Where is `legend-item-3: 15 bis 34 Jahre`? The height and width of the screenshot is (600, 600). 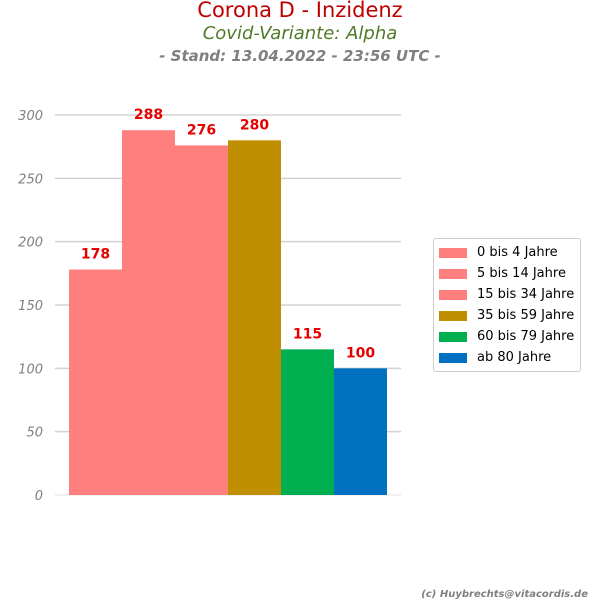
legend-item-3: 15 bis 34 Jahre is located at coordinates (506, 294).